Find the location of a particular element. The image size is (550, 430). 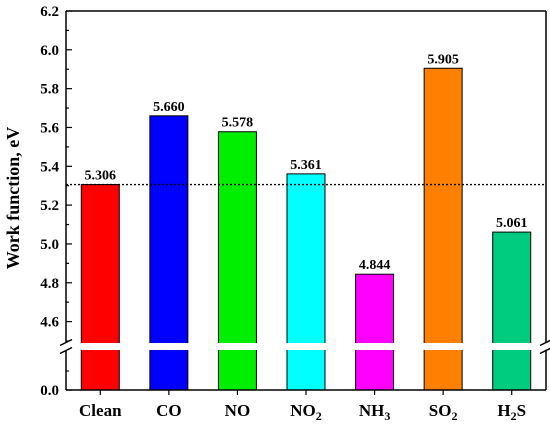

y-tick-label: 0.0 is located at coordinates (49, 391).